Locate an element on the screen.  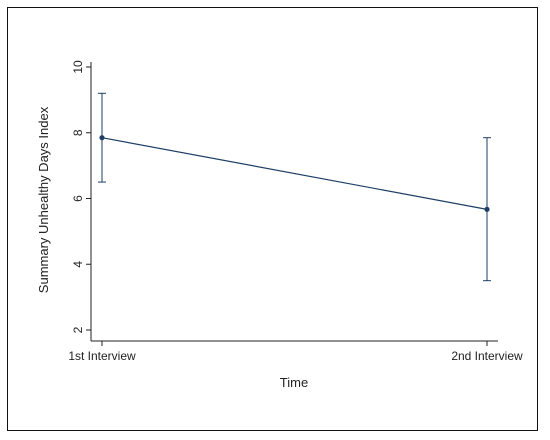
series-line is located at coordinates (294, 173).